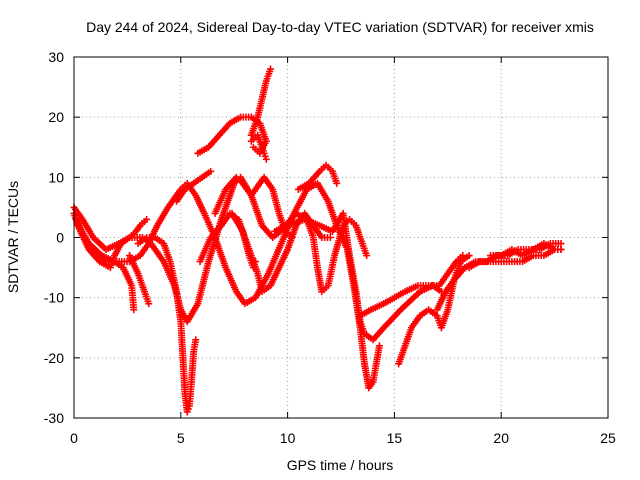 This screenshot has width=640, height=480. I want to click on x-tick-label: 15, so click(395, 438).